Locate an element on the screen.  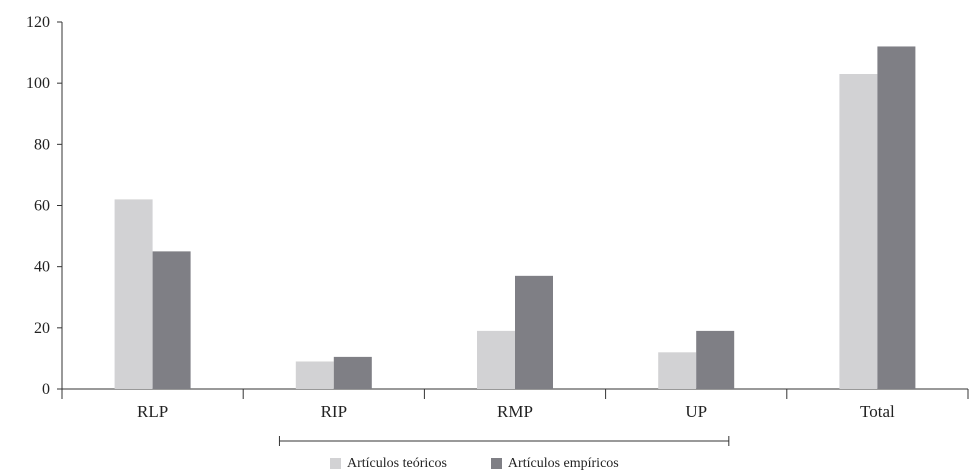
legend-item-teoricos: Artículos teóricos is located at coordinates (388, 464).